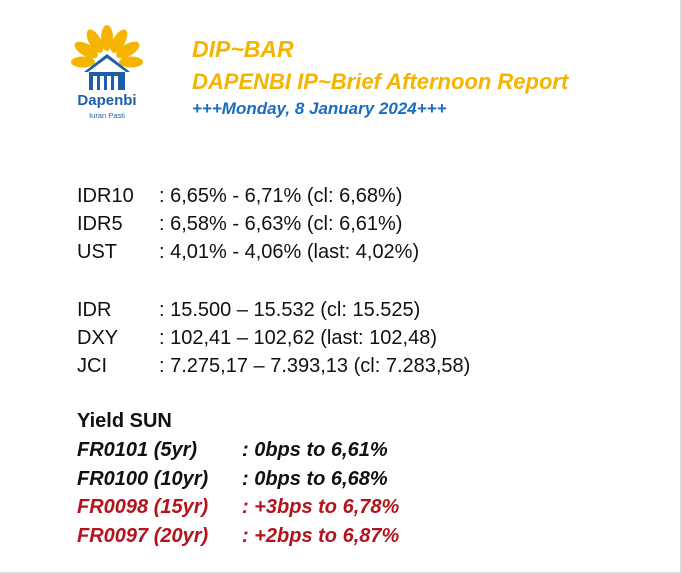  Describe the element at coordinates (281, 224) in the screenshot. I see `rate-value: : 6,58% - 6,63% (cl: 6,61%)` at that location.